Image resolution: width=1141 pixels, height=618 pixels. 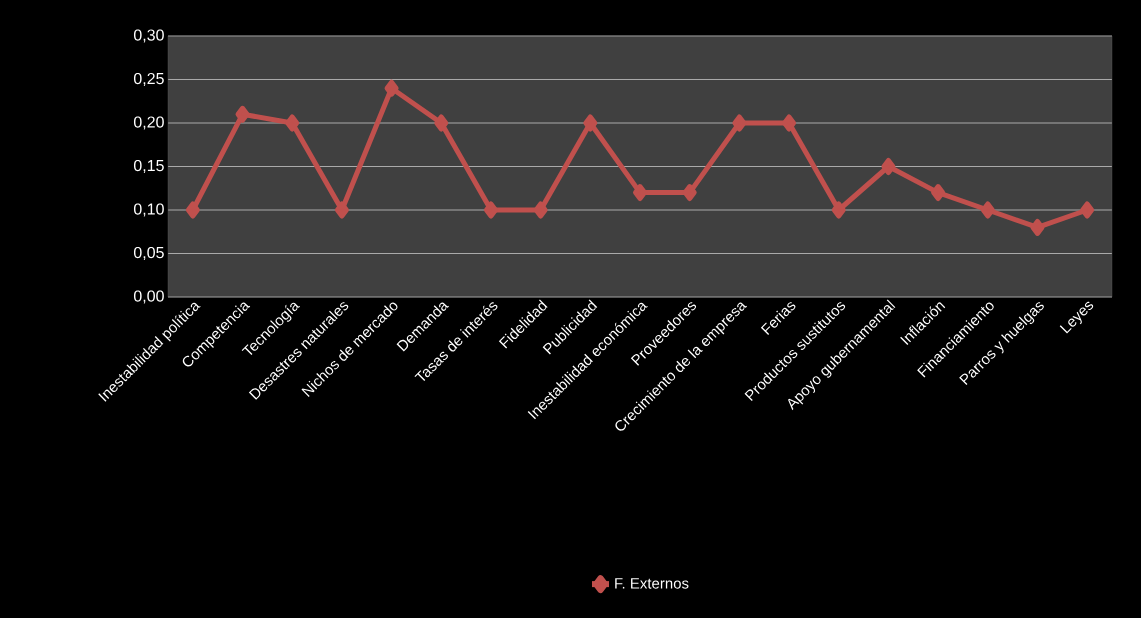 I want to click on y-tick-label: 0,15, so click(x=148, y=166).